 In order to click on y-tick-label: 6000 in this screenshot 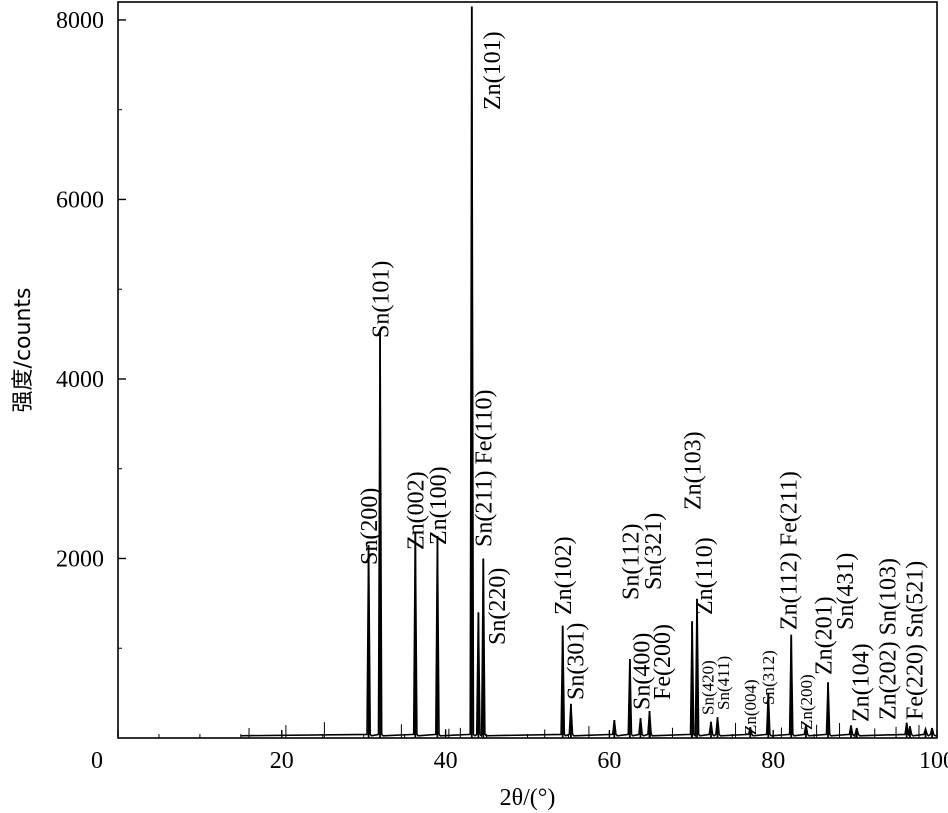, I will do `click(80, 200)`.